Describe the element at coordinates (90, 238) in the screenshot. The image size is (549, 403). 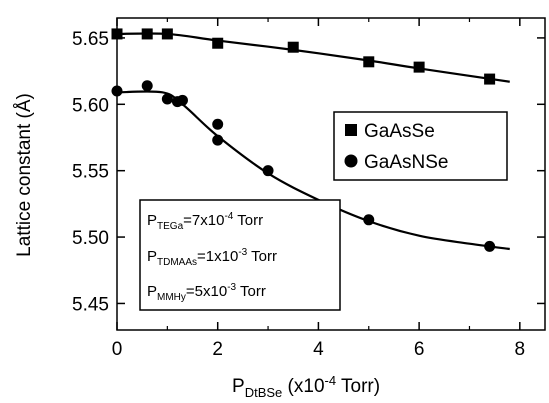
I see `y-tick-label: 5.50` at that location.